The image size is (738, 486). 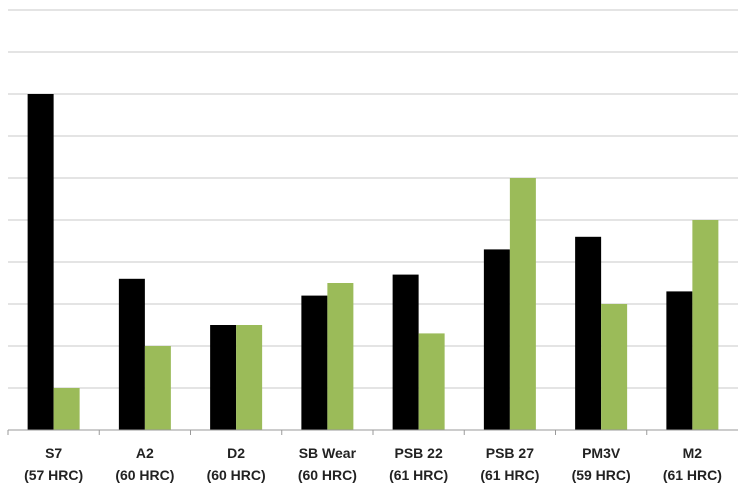 What do you see at coordinates (693, 453) in the screenshot?
I see `x-tick-label-line1: M2` at bounding box center [693, 453].